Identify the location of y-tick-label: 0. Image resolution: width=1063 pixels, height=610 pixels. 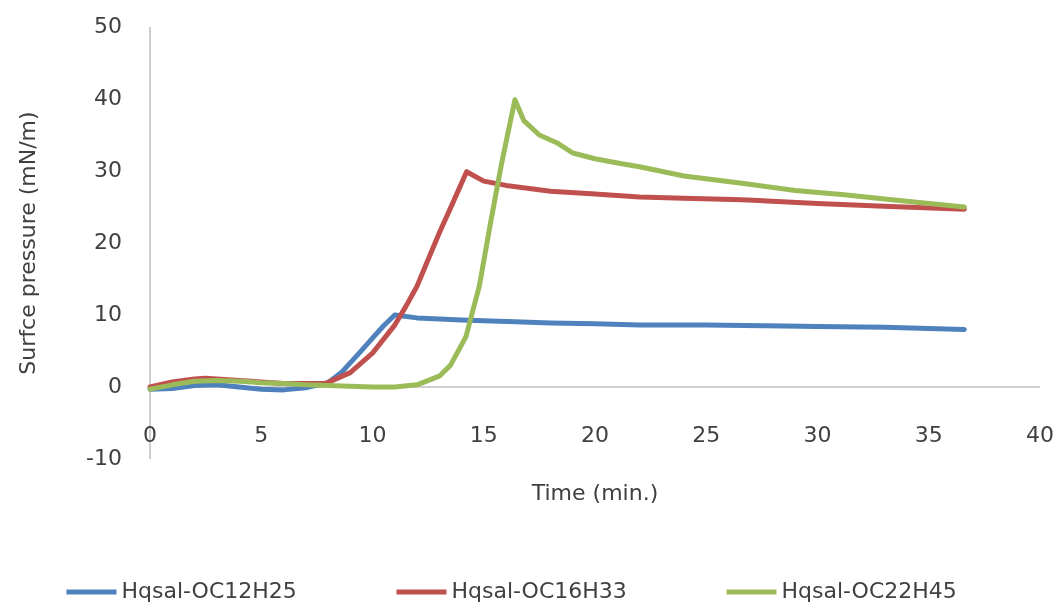
(115, 385).